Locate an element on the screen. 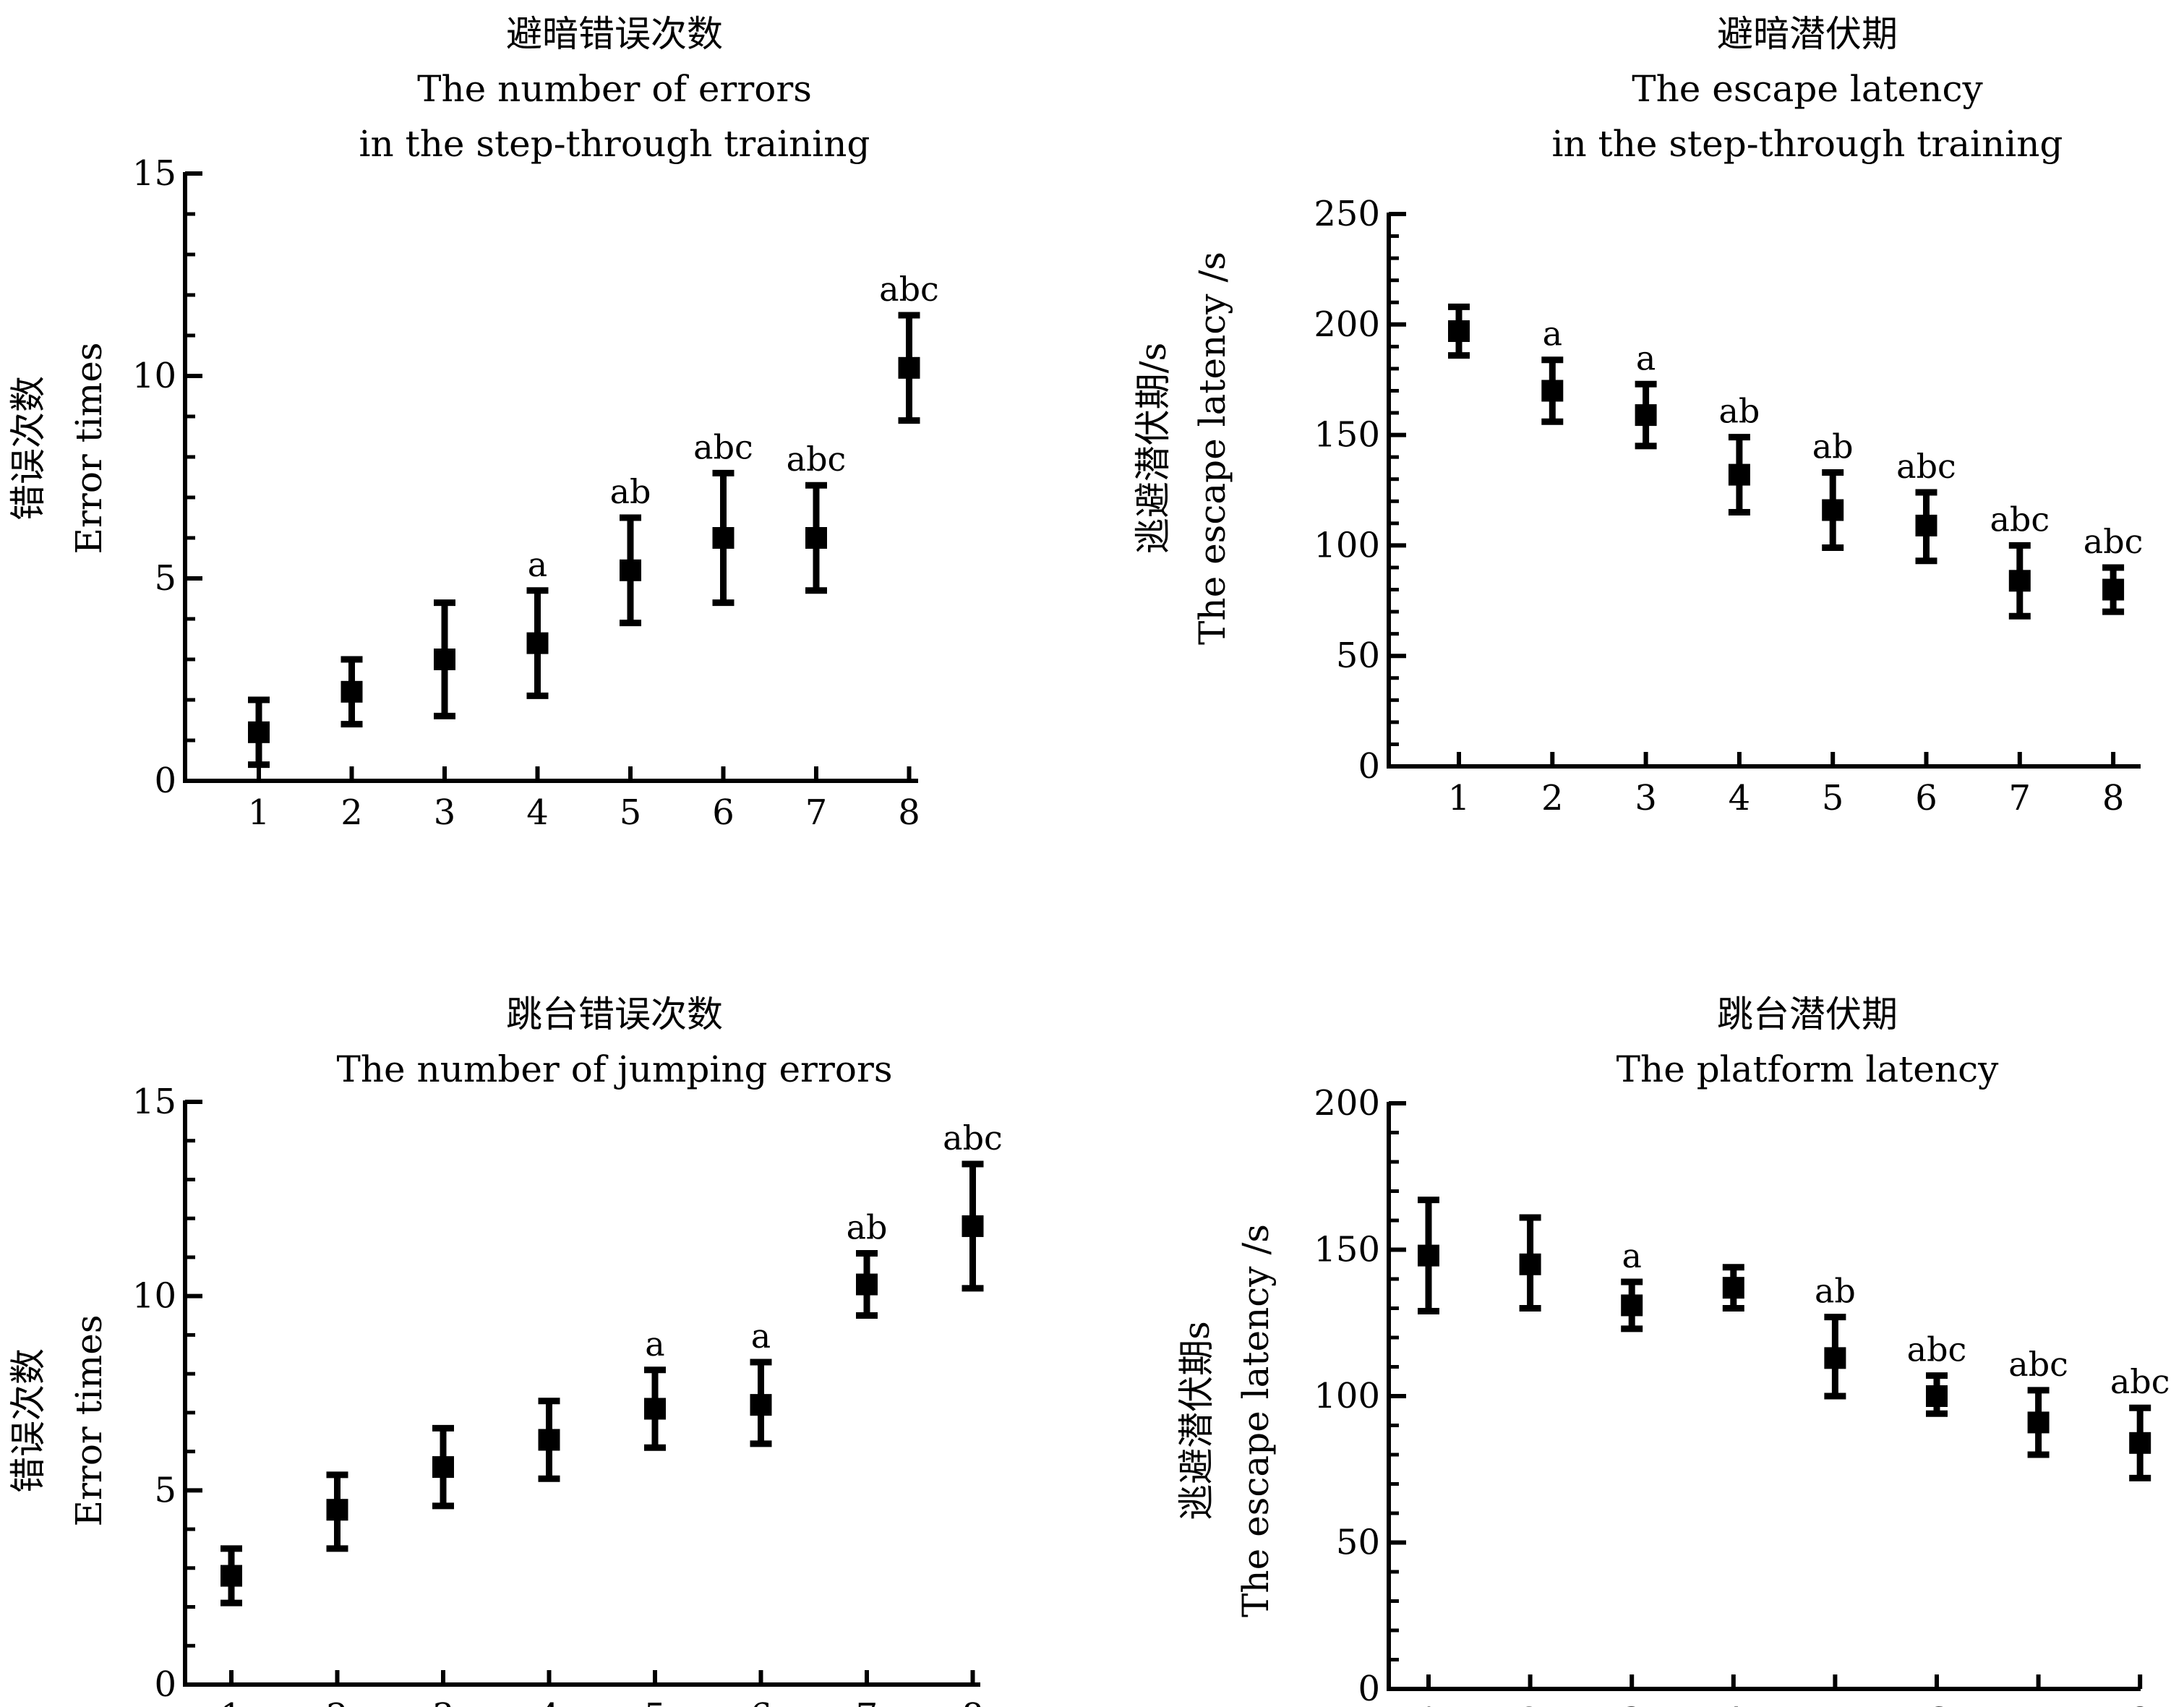 The width and height of the screenshot is (2184, 1707). y-axis-label: 逃避潜伏期/s is located at coordinates (1153, 449).